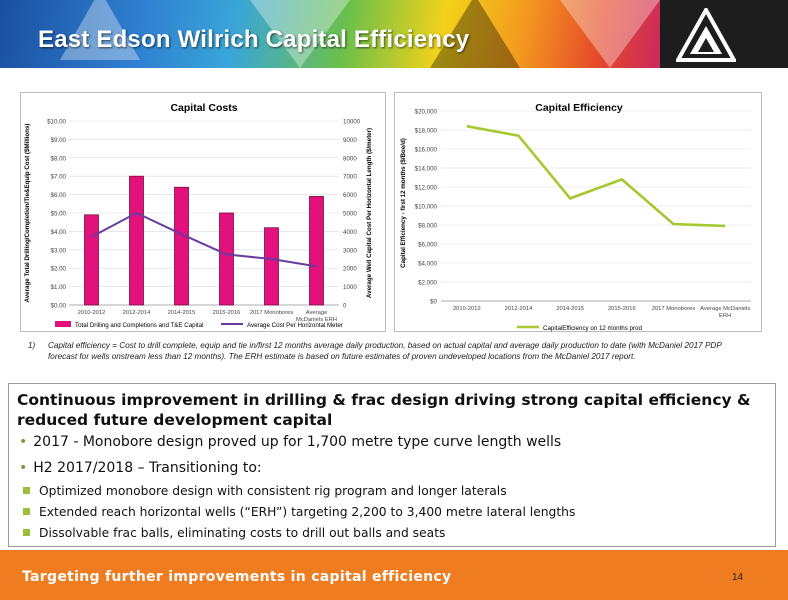 Image resolution: width=788 pixels, height=600 pixels. What do you see at coordinates (59, 158) in the screenshot?
I see `y-tick-label: $8.00` at bounding box center [59, 158].